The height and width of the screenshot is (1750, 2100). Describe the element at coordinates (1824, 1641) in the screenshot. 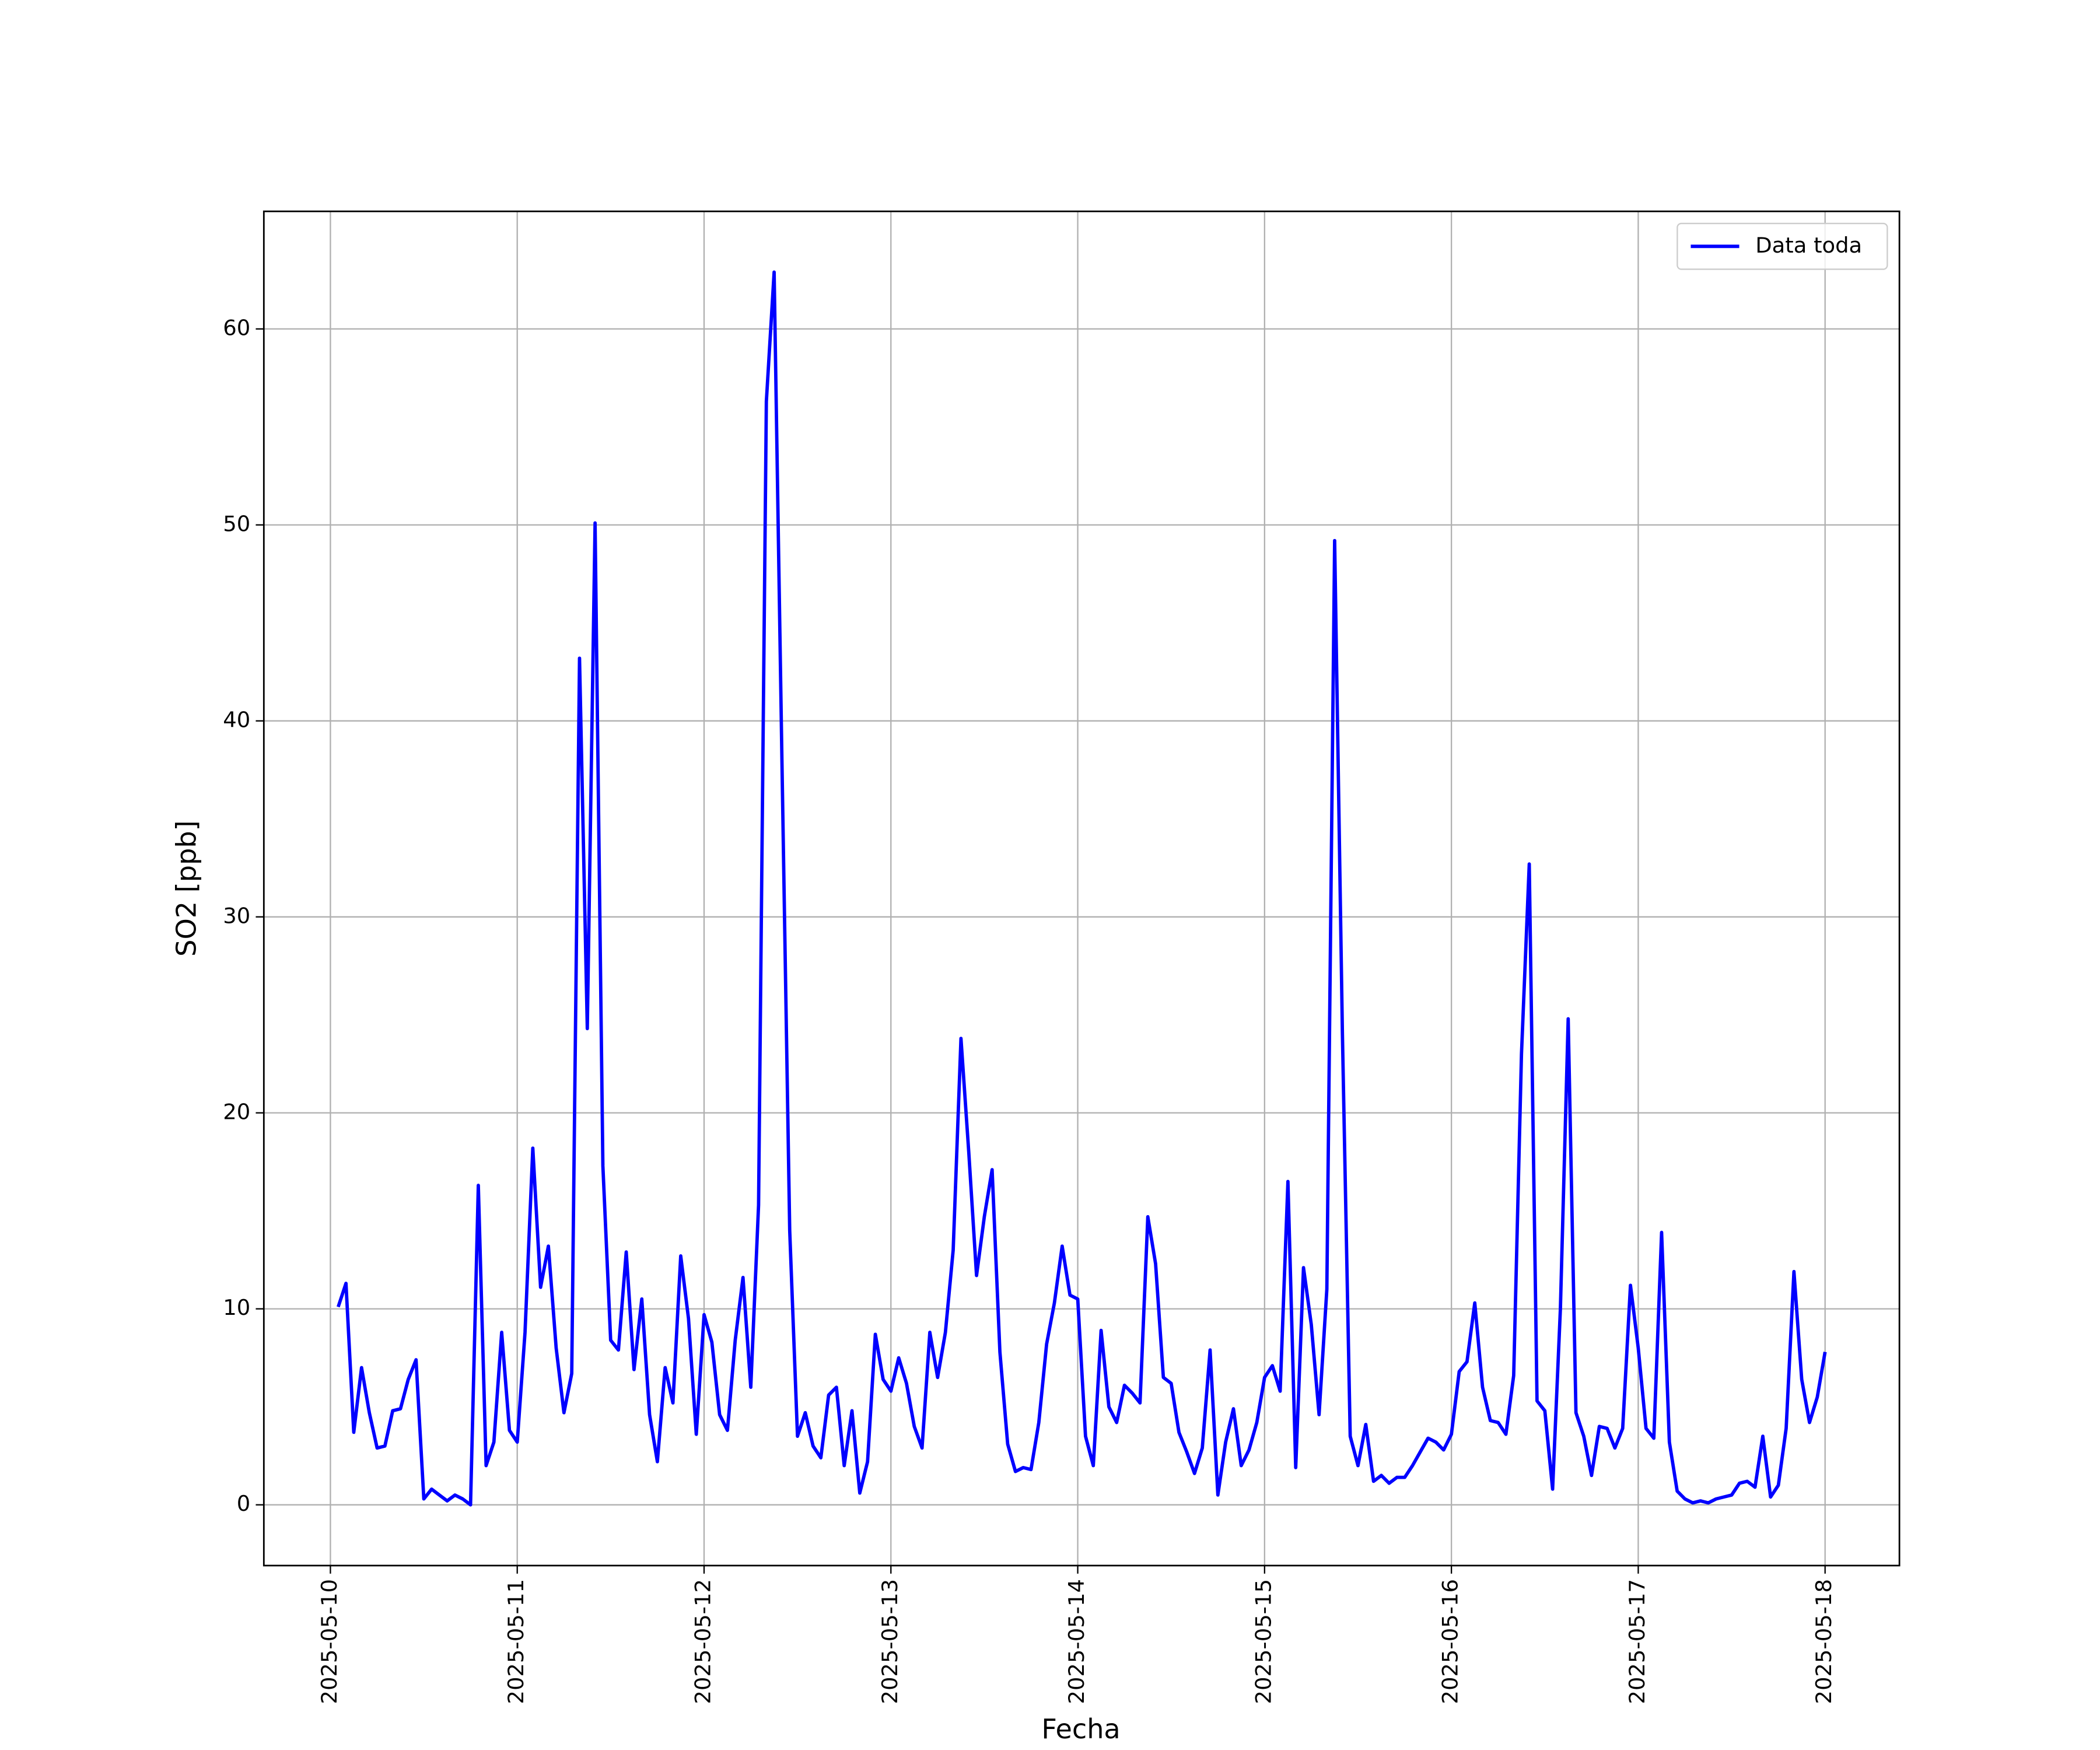

I see `x-tick-label: 2025-05-18` at that location.